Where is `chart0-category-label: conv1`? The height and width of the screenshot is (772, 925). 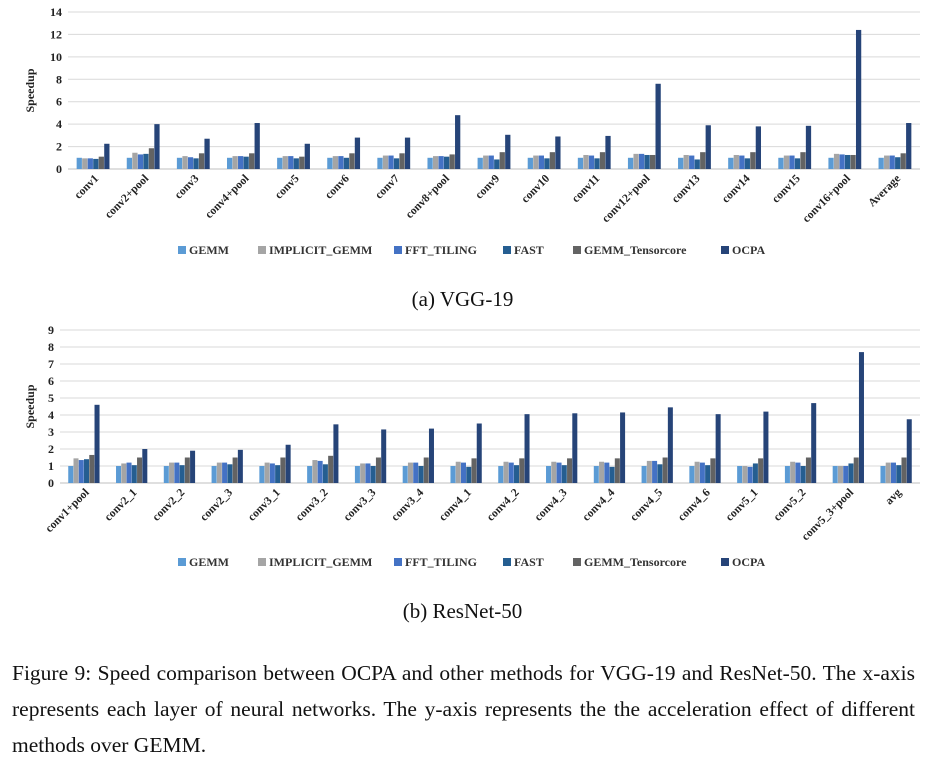
chart0-category-label: conv1 is located at coordinates (86, 186).